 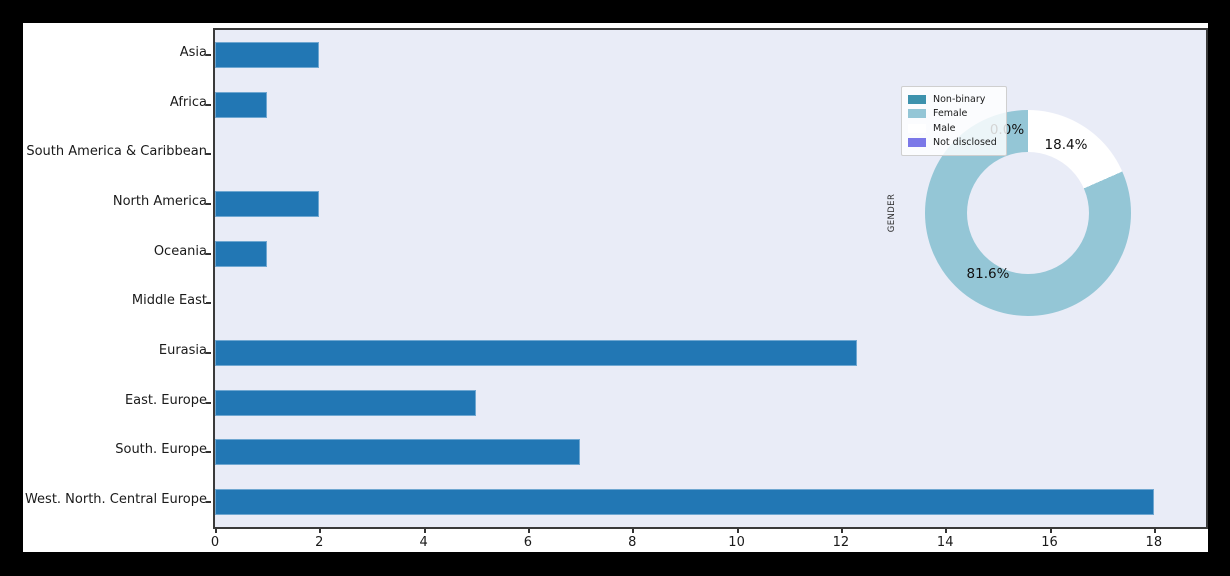 What do you see at coordinates (988, 274) in the screenshot?
I see `pie-pct-label-female: 81.6%` at bounding box center [988, 274].